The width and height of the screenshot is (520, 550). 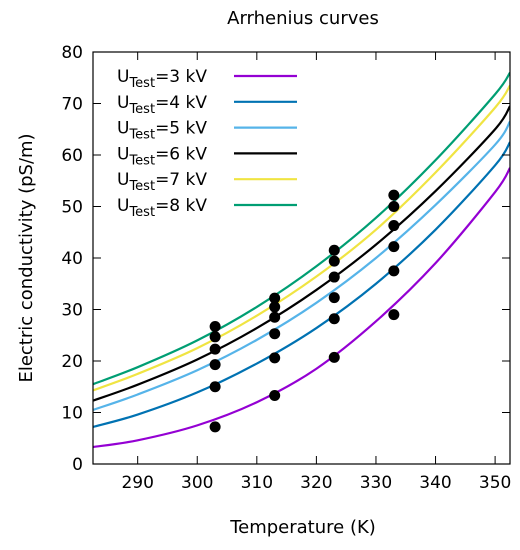 I want to click on x-tick-label: 320, so click(x=316, y=483).